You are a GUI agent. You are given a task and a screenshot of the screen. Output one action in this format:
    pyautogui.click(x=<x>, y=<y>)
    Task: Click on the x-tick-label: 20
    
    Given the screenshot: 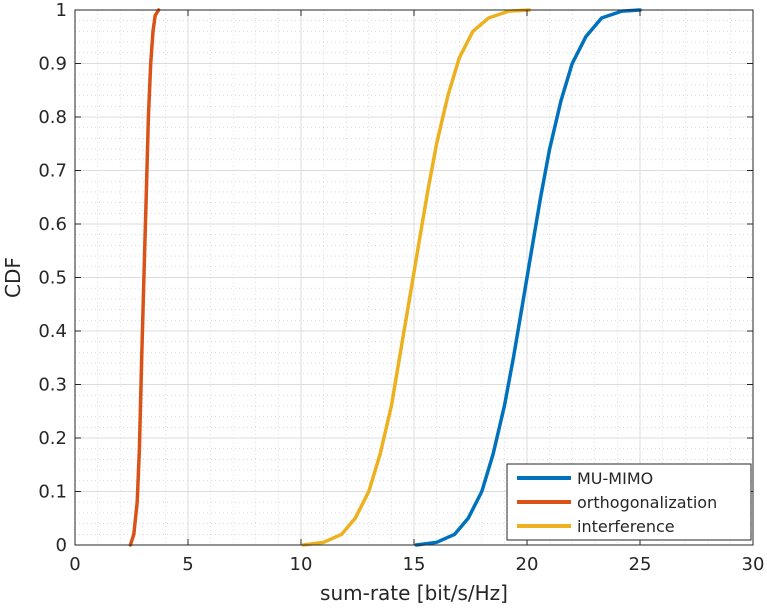 What is the action you would take?
    pyautogui.click(x=527, y=564)
    